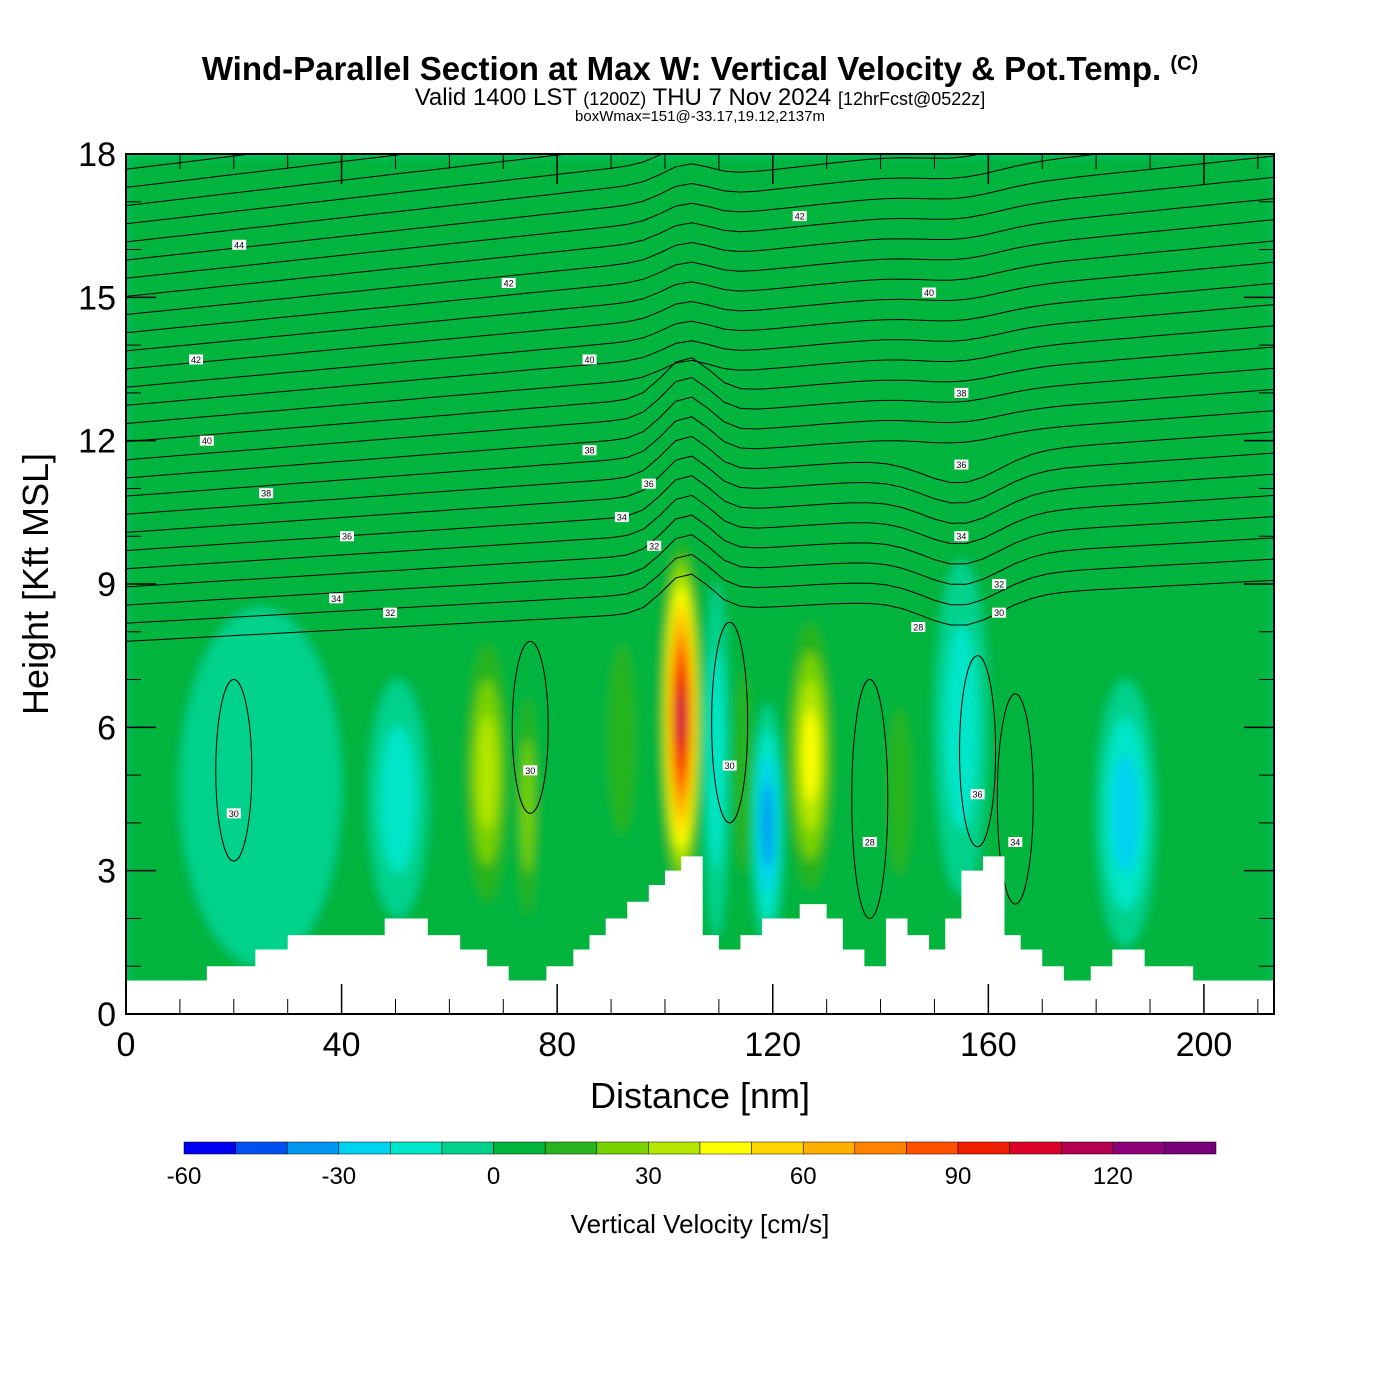 The width and height of the screenshot is (1400, 1400). Describe the element at coordinates (338, 1176) in the screenshot. I see `colorbar-tick-label: -30` at that location.